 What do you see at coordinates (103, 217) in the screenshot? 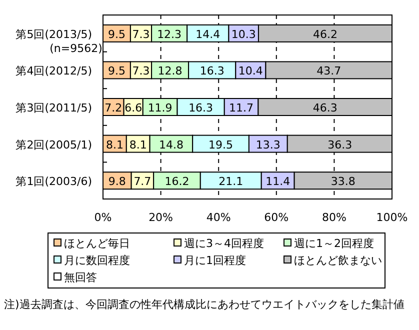
I see `x-tick-label: 0%` at bounding box center [103, 217].